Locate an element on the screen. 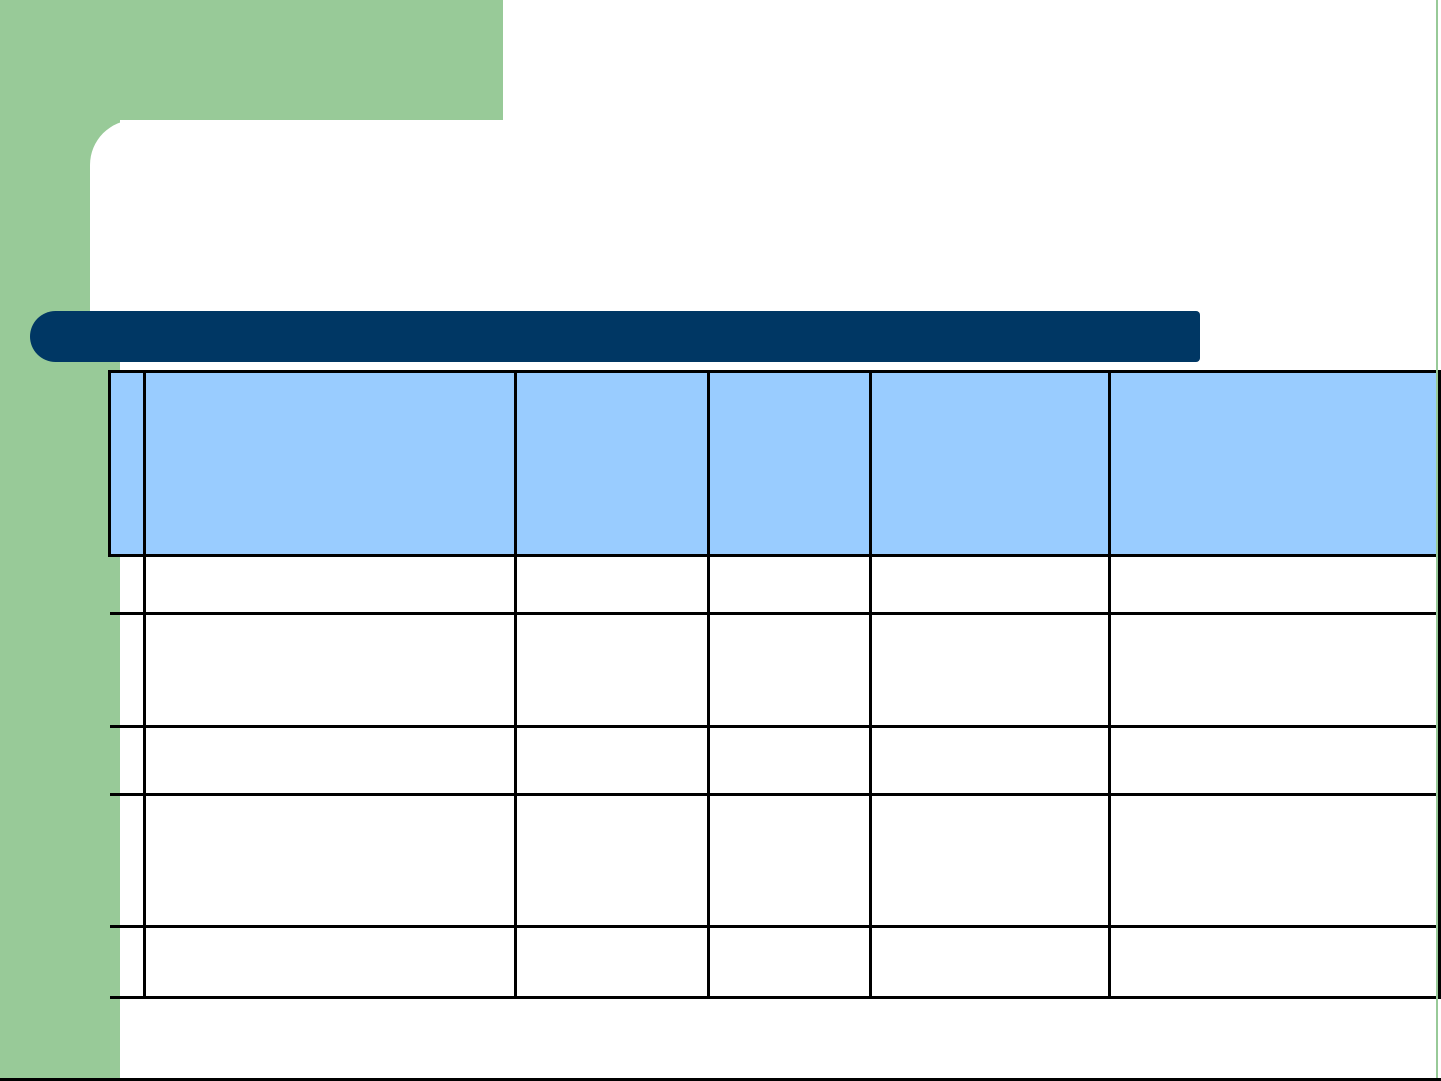 The image size is (1441, 1081). title-bar is located at coordinates (615, 336).